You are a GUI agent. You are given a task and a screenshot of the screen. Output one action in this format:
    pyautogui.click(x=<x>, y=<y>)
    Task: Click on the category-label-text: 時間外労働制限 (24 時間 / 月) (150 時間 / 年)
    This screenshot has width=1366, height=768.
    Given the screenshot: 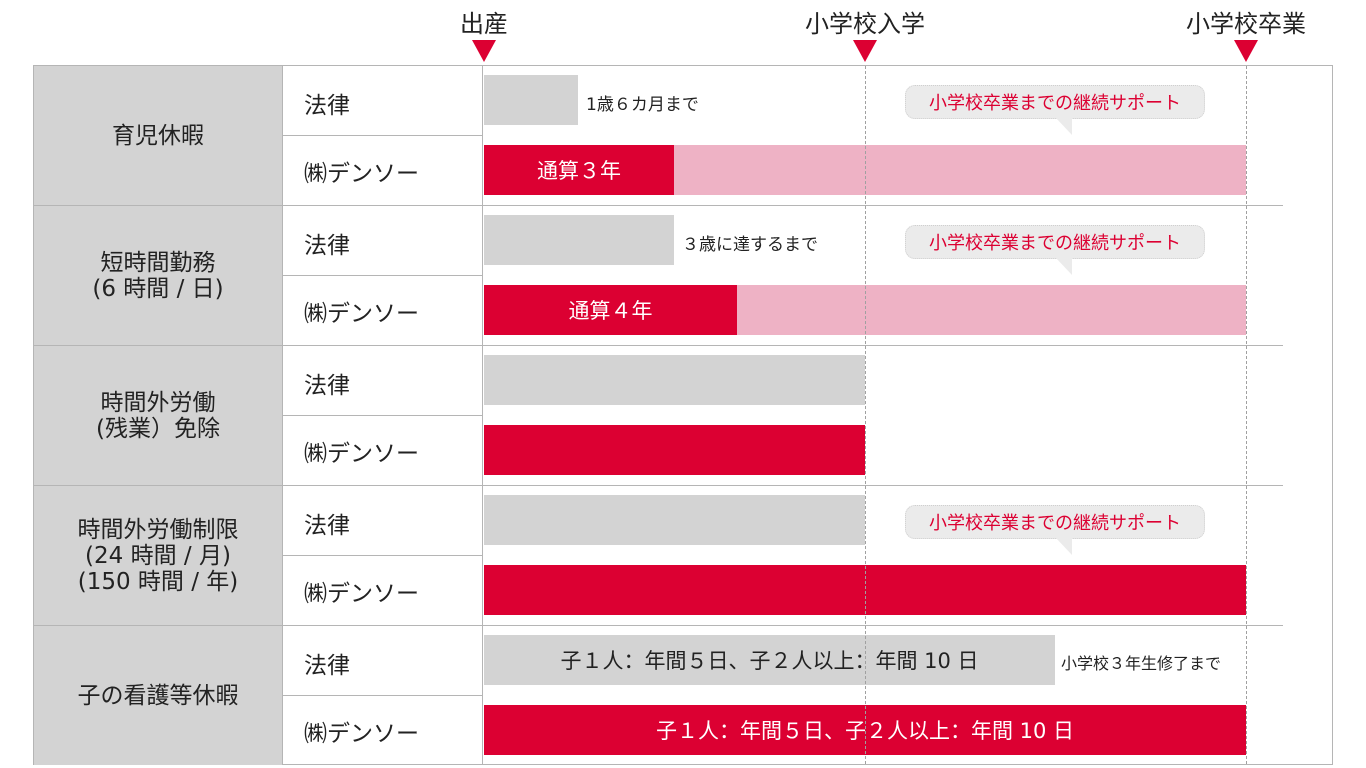 What is the action you would take?
    pyautogui.click(x=158, y=556)
    